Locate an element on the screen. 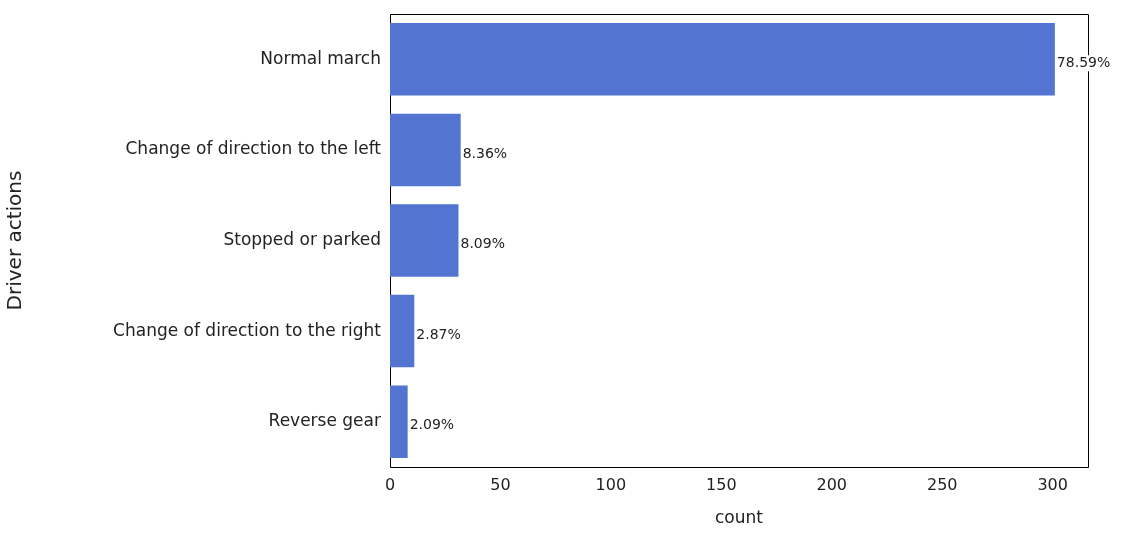  x-tick-label: 0 is located at coordinates (390, 484).